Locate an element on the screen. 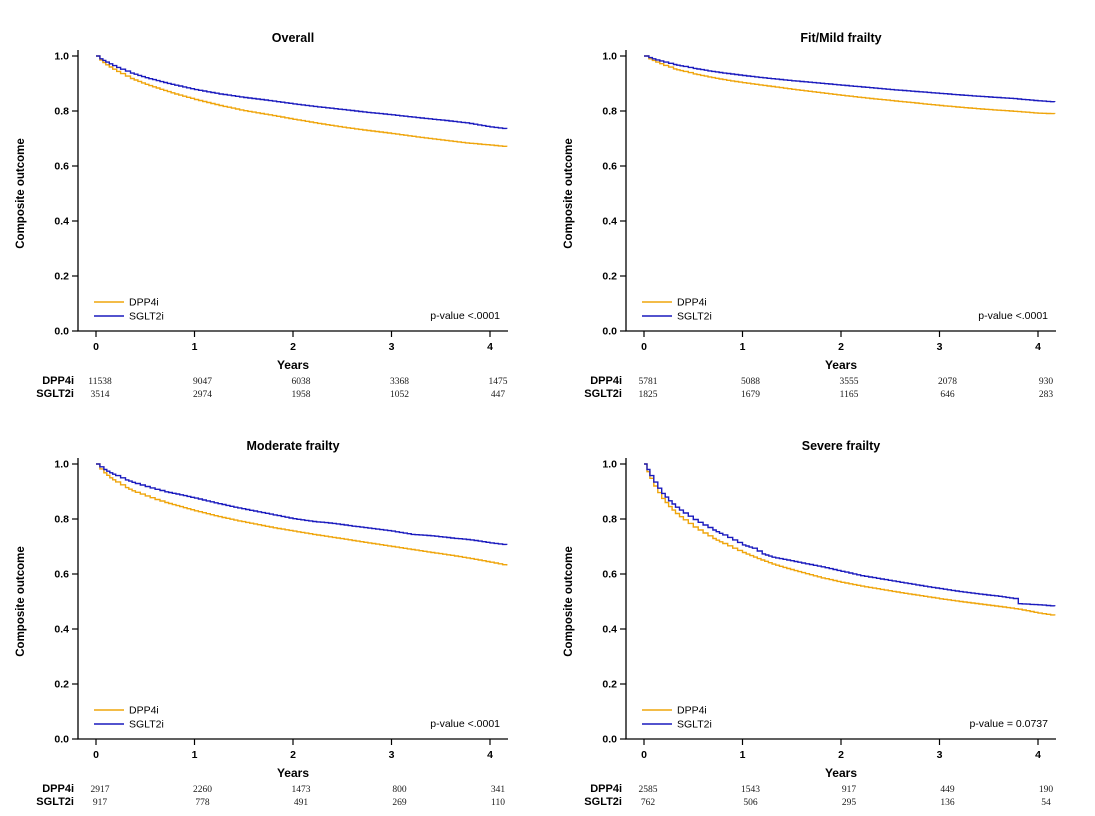 The width and height of the screenshot is (1095, 816). risk-count: 1679 is located at coordinates (750, 395).